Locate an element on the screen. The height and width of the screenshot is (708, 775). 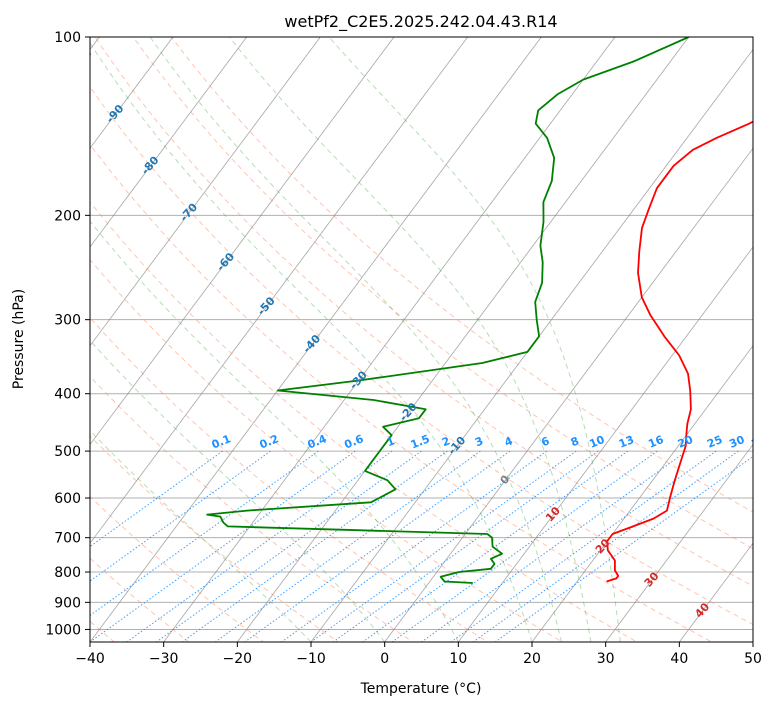
mixing-ratio-label: 0.2 is located at coordinates (269, 441).